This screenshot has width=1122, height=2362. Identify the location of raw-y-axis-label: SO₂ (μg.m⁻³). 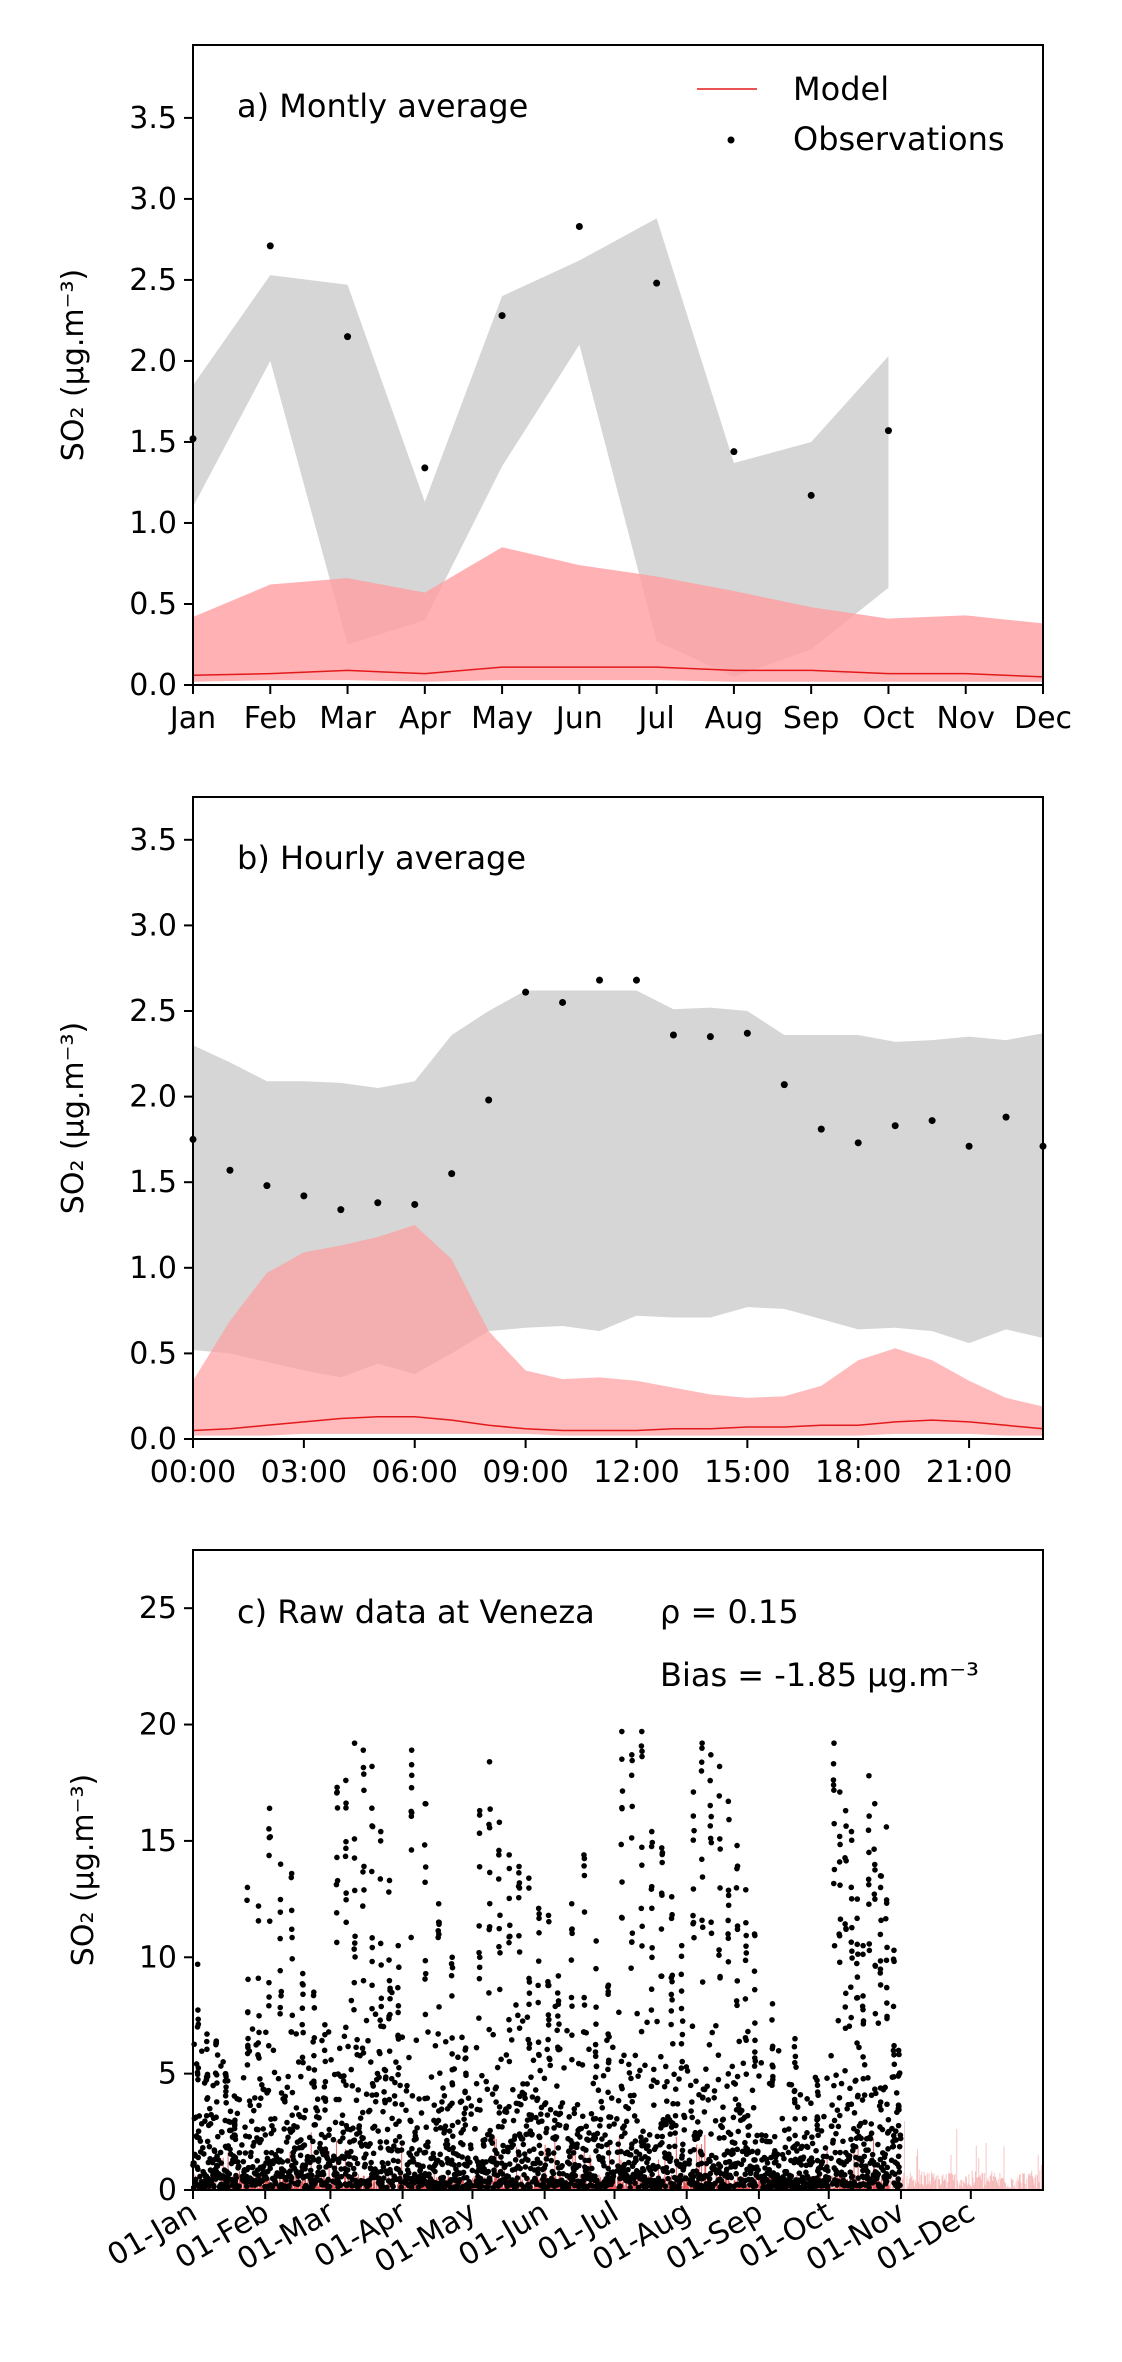
(83, 1870).